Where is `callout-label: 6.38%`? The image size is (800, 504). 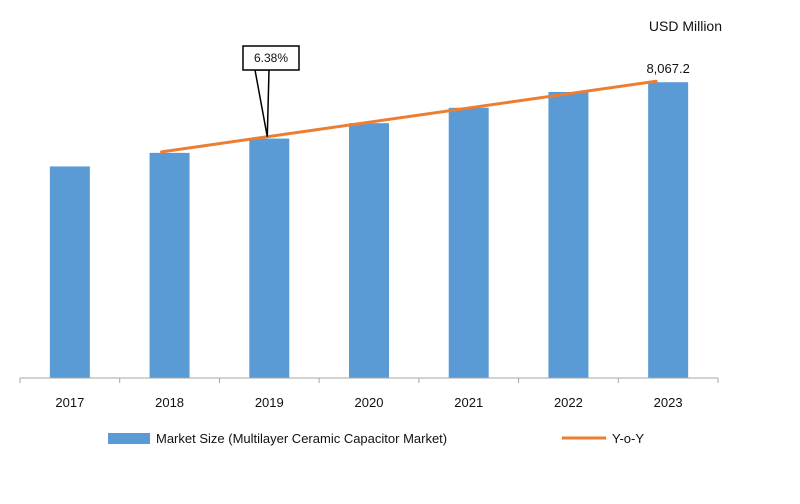
callout-label: 6.38% is located at coordinates (271, 58).